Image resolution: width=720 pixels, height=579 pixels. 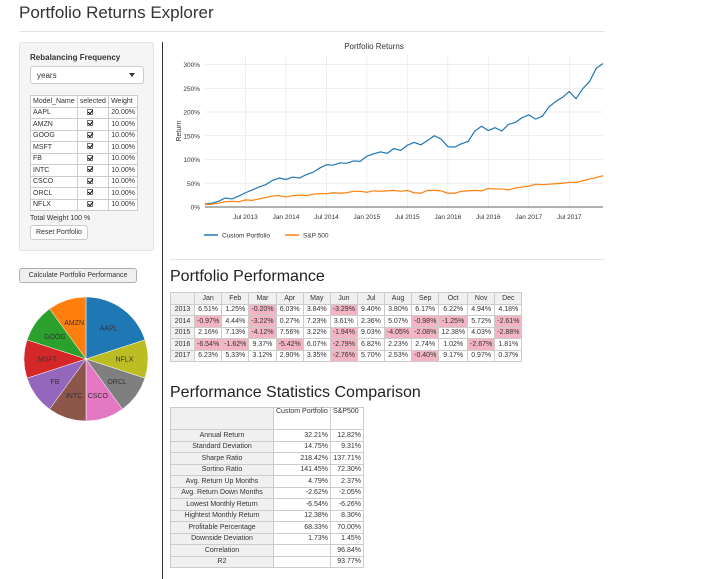 I want to click on return-cell: 3.61%, so click(x=343, y=321).